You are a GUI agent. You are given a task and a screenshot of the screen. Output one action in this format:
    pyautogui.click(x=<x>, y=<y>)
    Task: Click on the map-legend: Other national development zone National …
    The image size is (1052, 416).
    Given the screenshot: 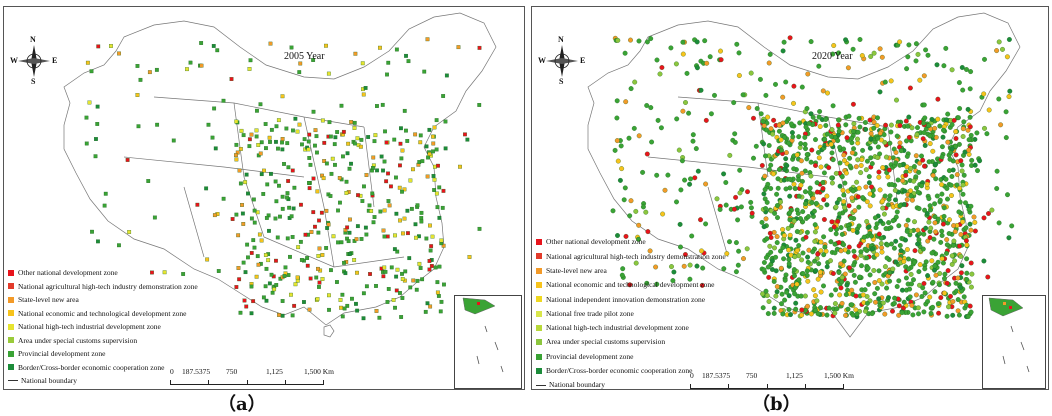 What is the action you would take?
    pyautogui.click(x=103, y=327)
    